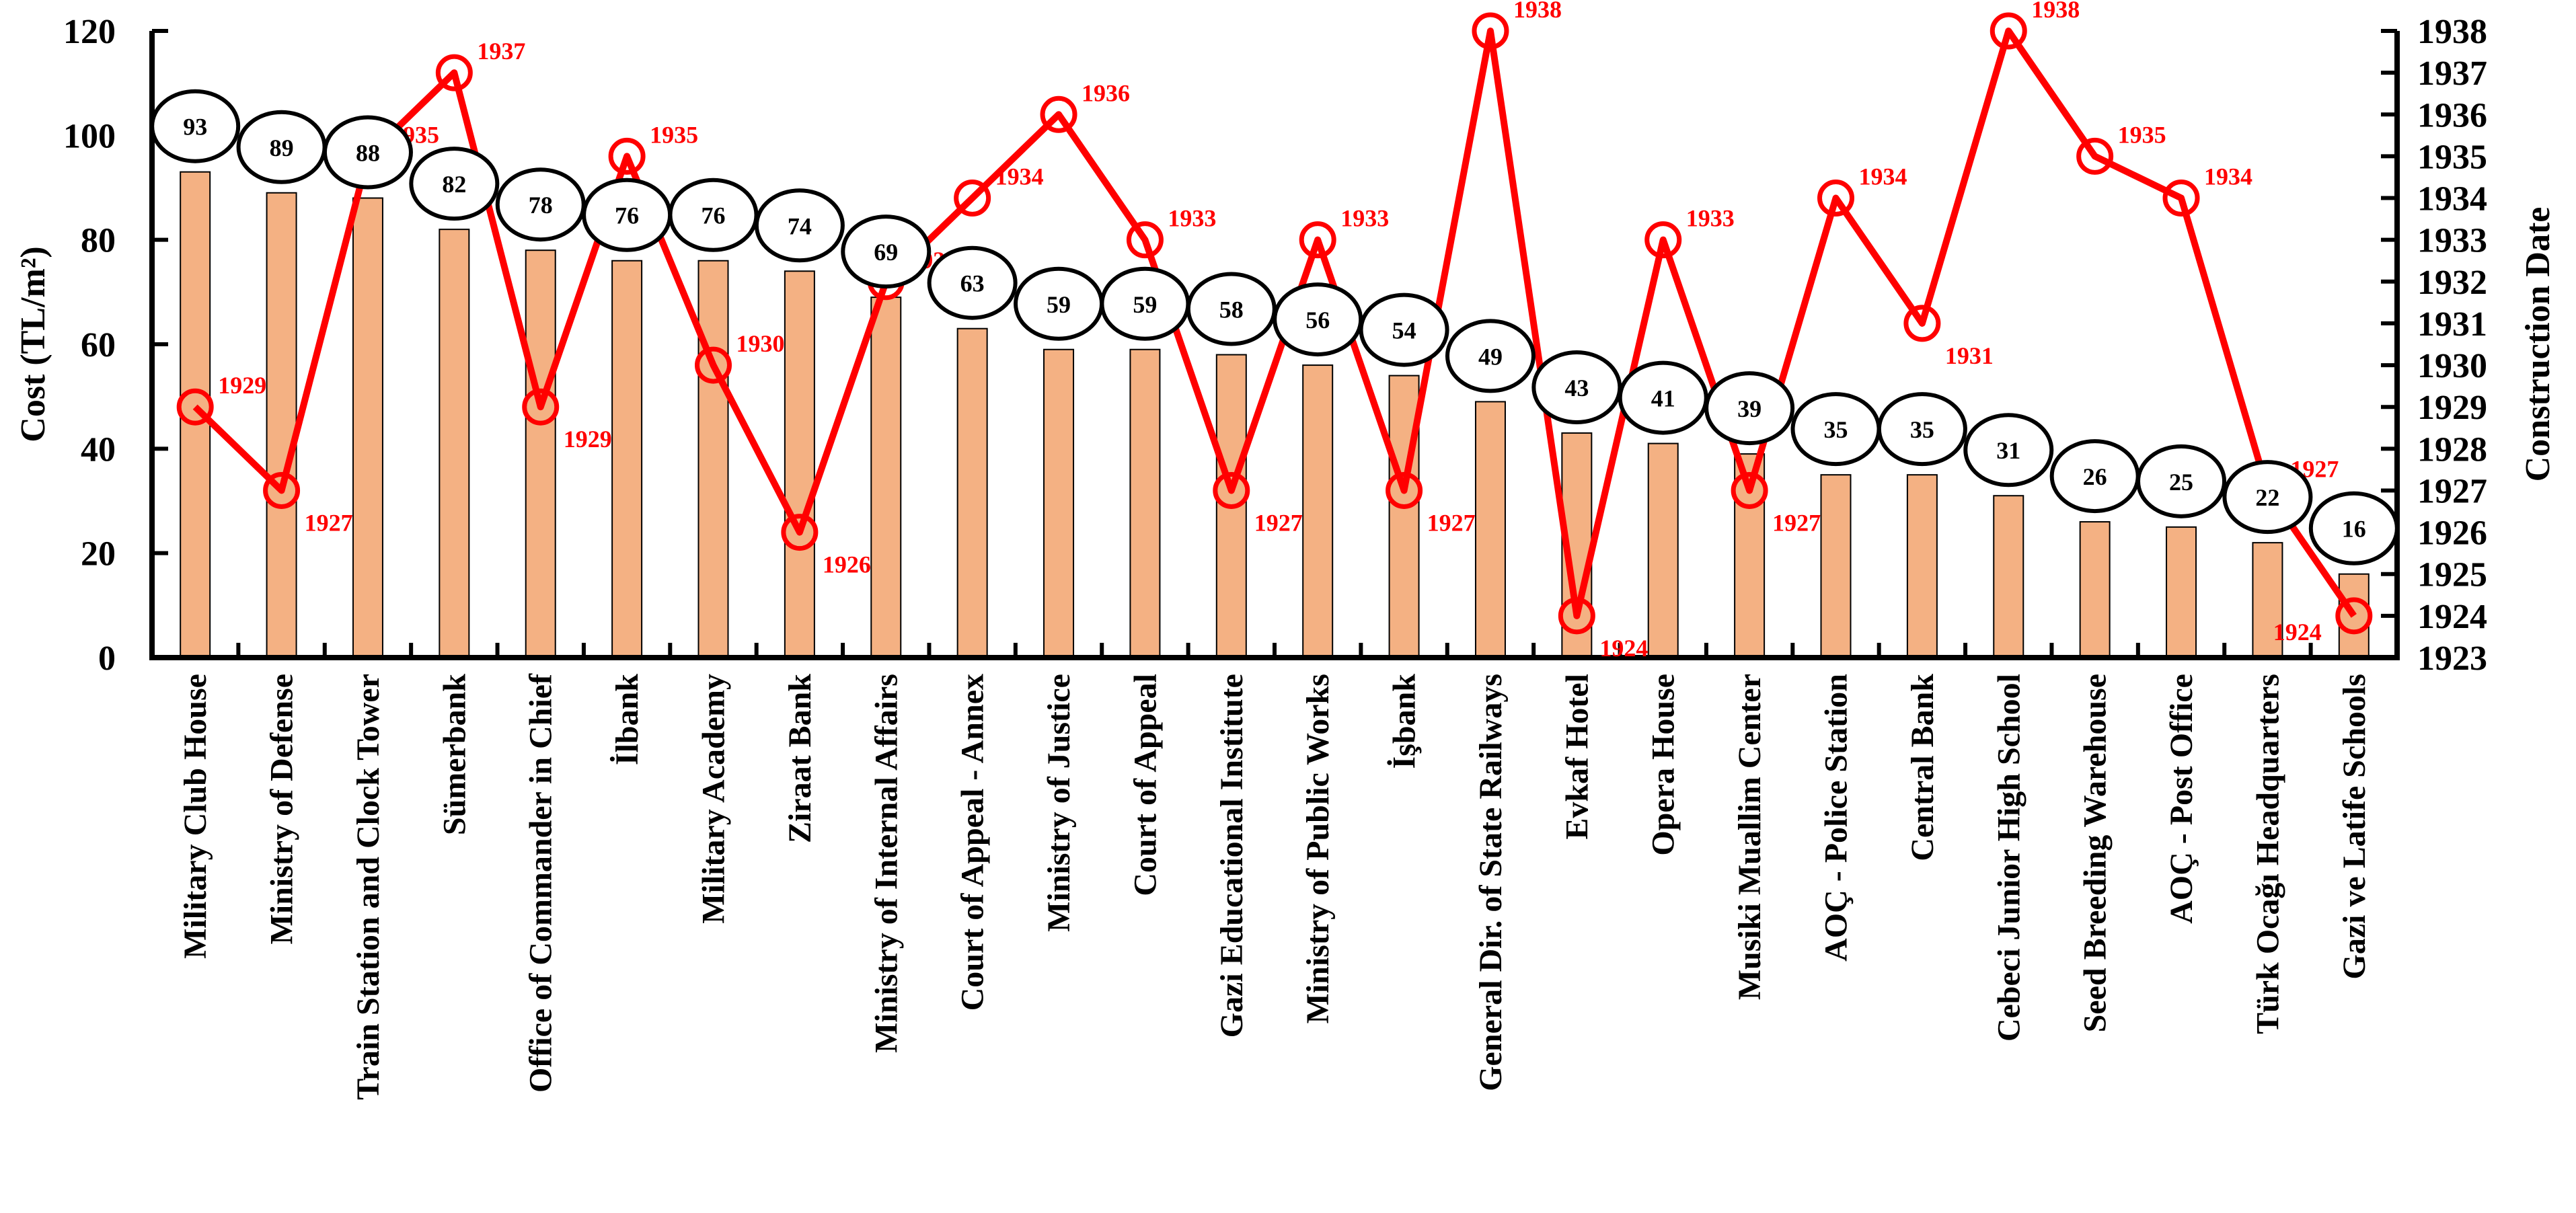 The width and height of the screenshot is (2576, 1213). I want to click on cost-data-label: 89, so click(282, 147).